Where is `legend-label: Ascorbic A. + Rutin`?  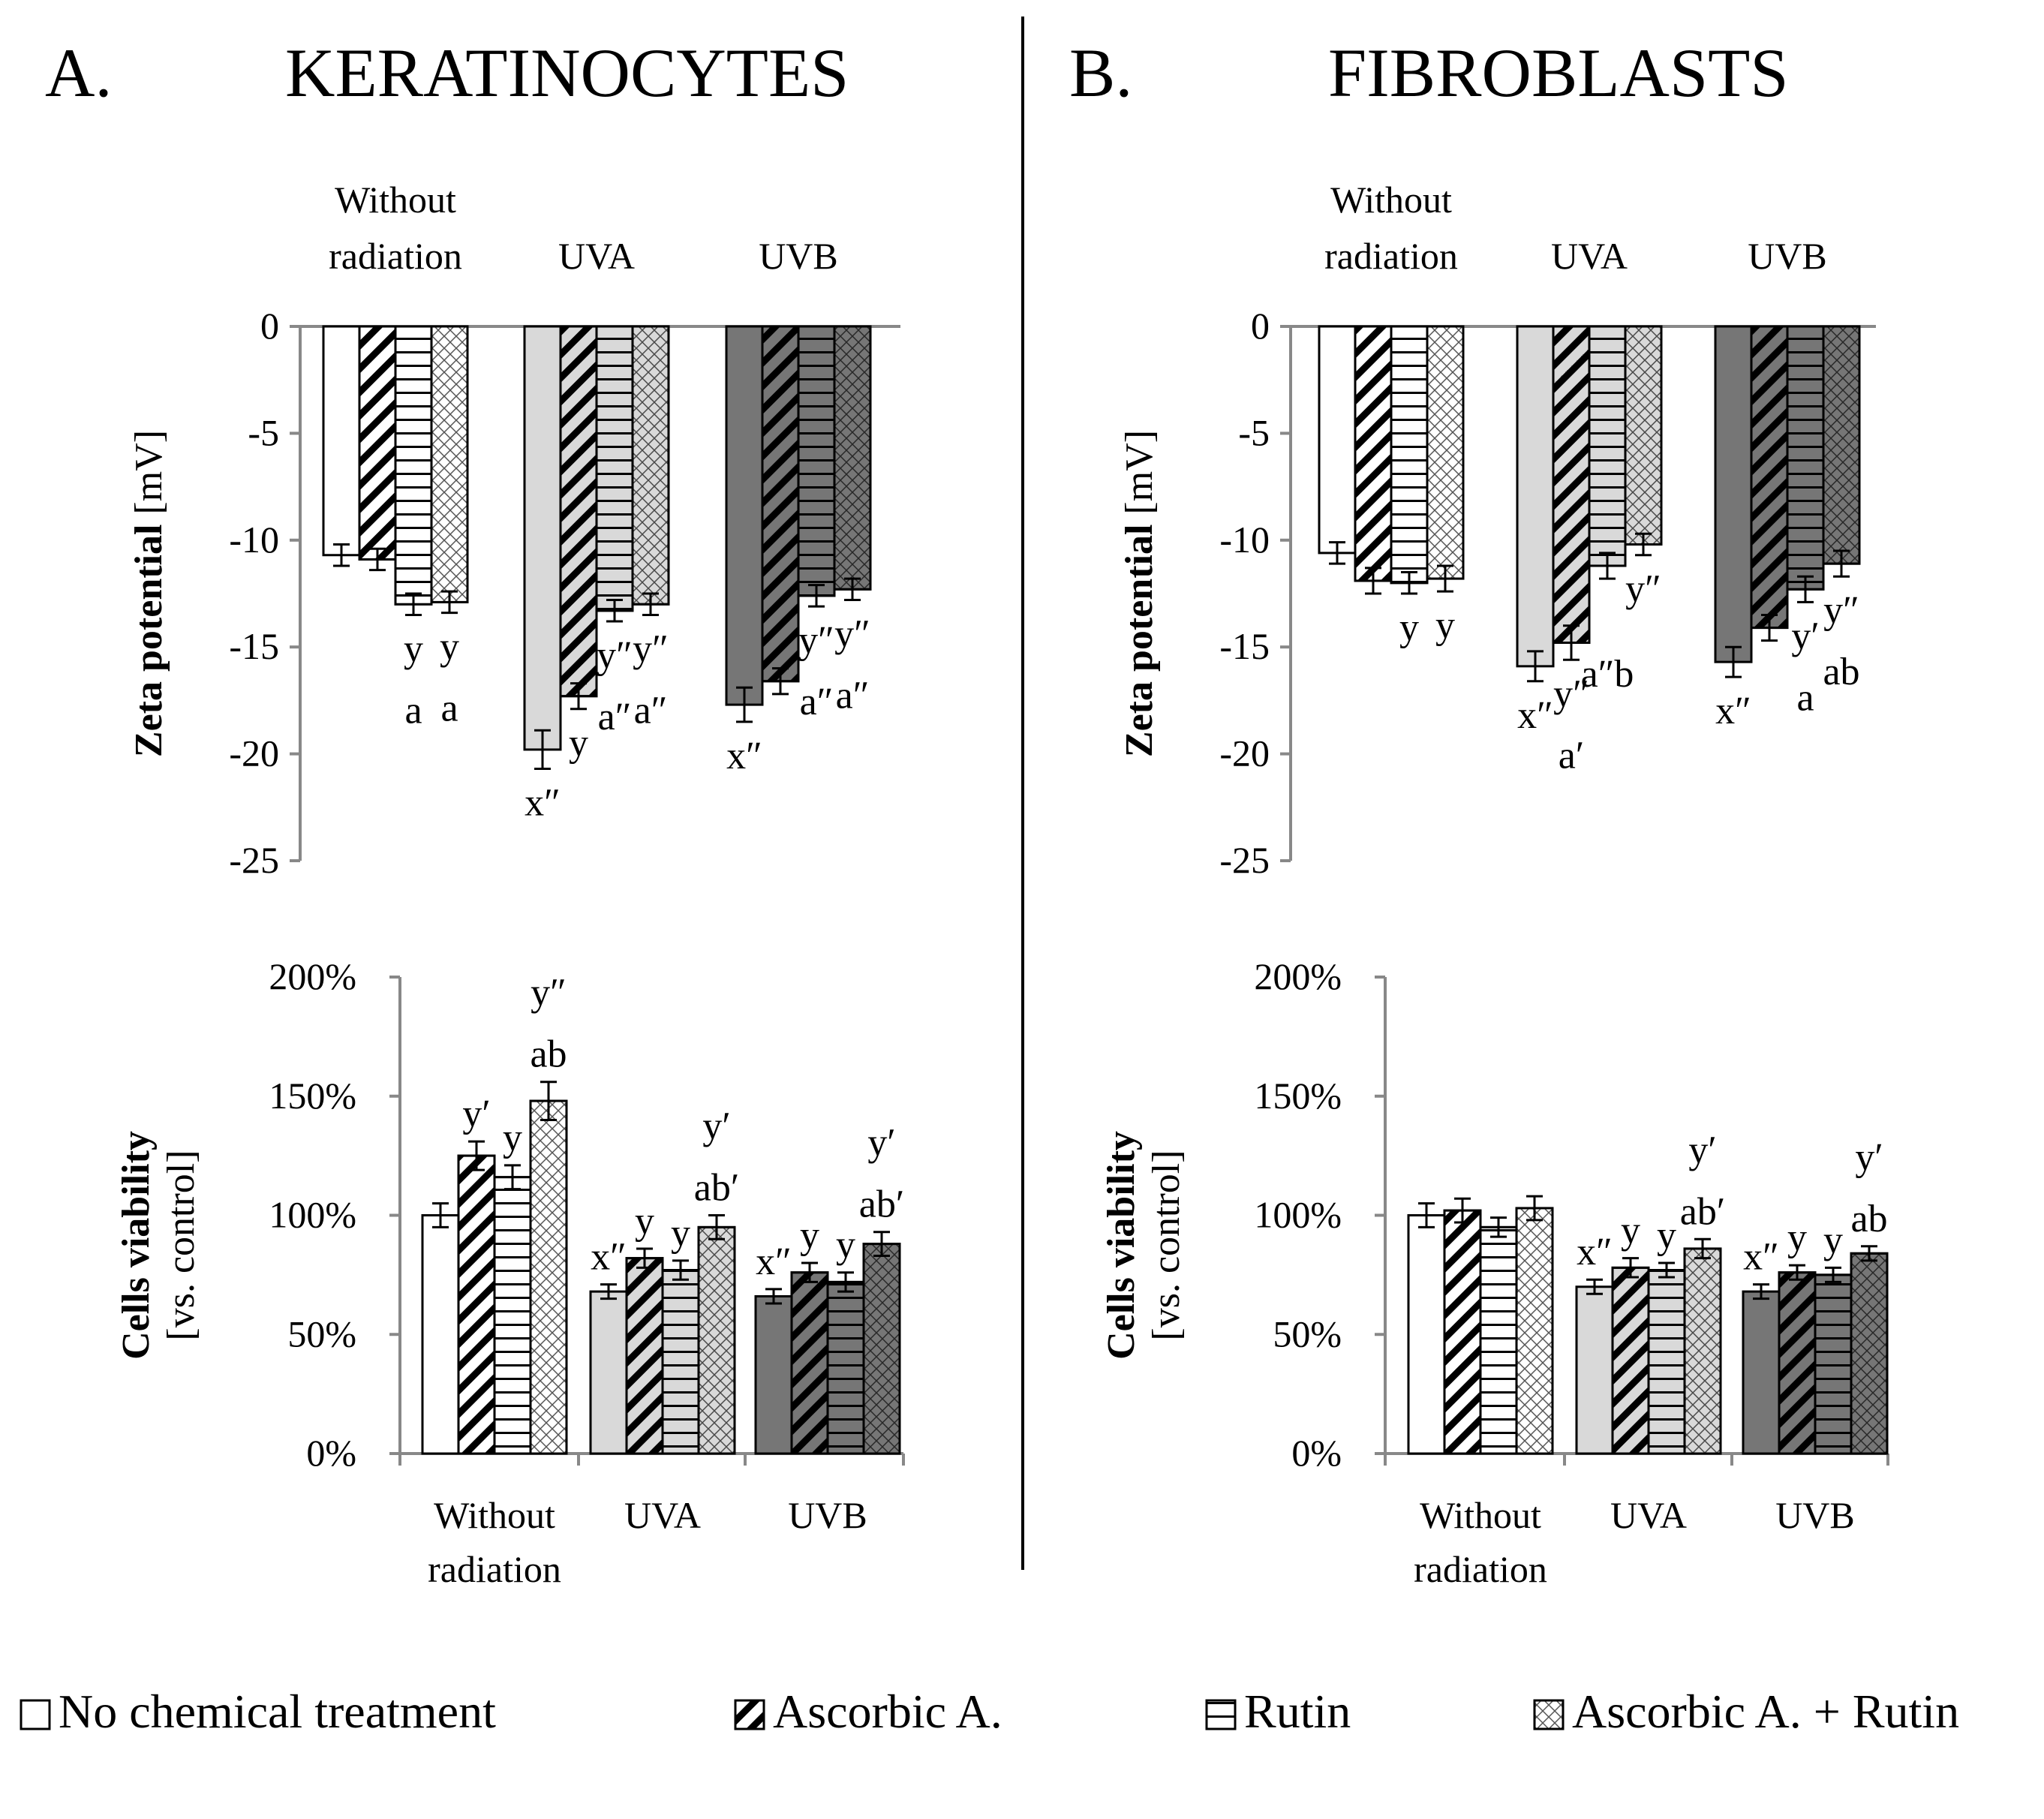 legend-label: Ascorbic A. + Rutin is located at coordinates (1766, 1711).